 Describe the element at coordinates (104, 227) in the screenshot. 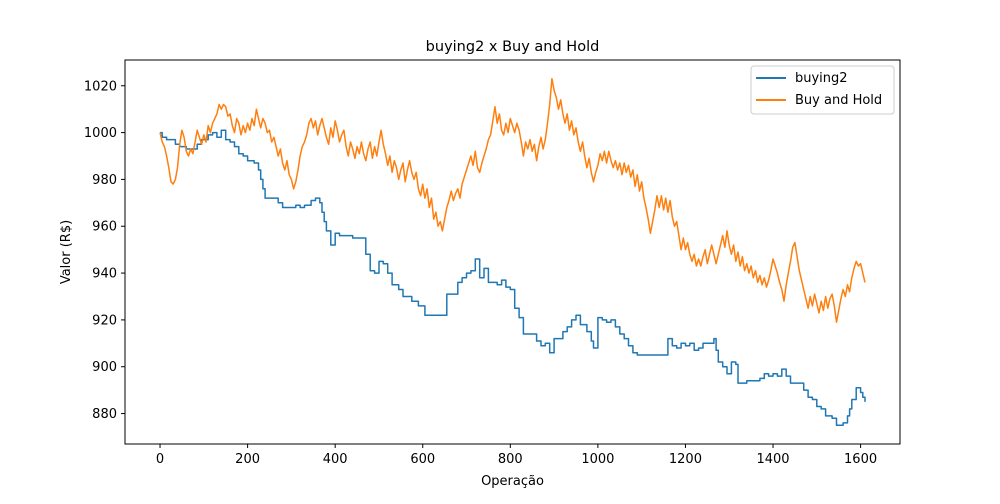

I see `y-tick-label: 960` at that location.